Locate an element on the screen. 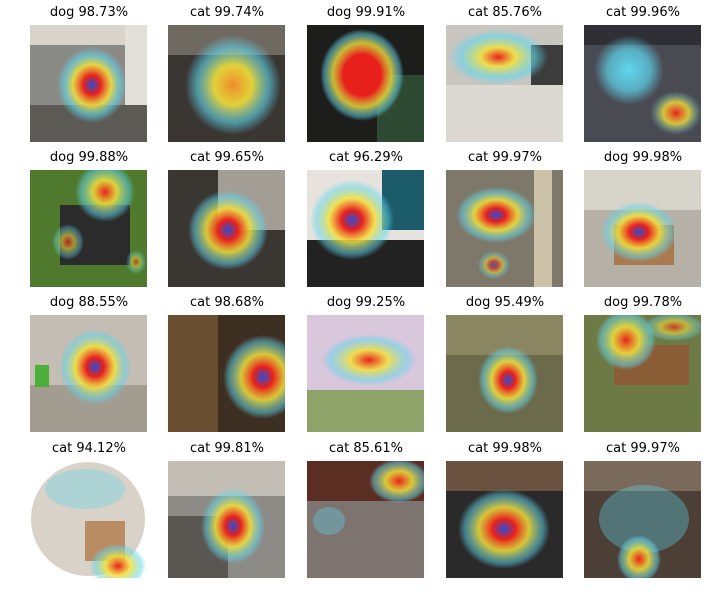 The width and height of the screenshot is (707, 595). cell-caption: cat 94.12% is located at coordinates (89, 448).